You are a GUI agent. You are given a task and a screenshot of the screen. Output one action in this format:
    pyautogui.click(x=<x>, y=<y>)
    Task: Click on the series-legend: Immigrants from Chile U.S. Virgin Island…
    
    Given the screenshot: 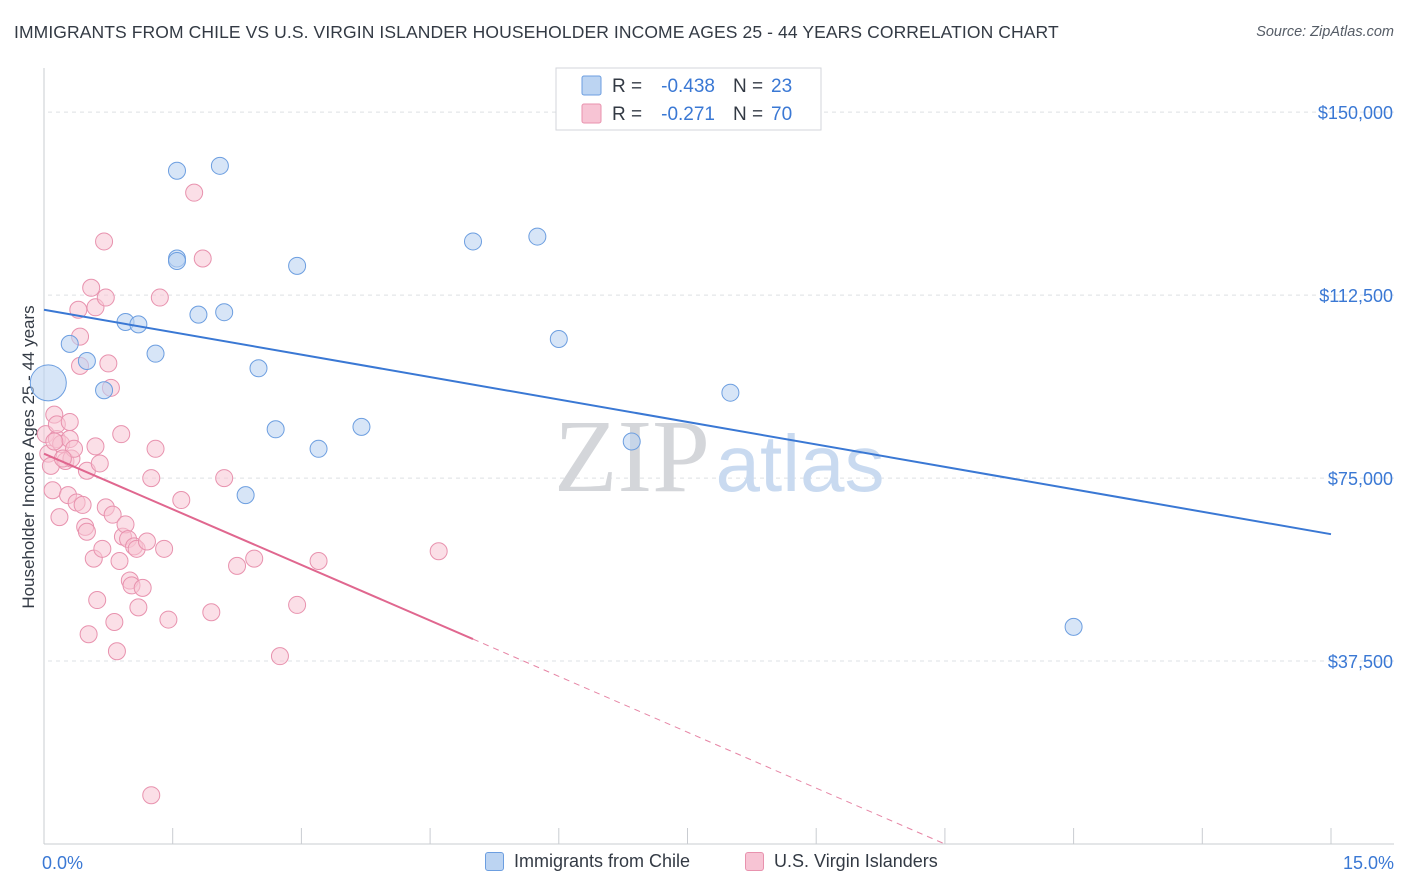 What is the action you would take?
    pyautogui.click(x=703, y=864)
    